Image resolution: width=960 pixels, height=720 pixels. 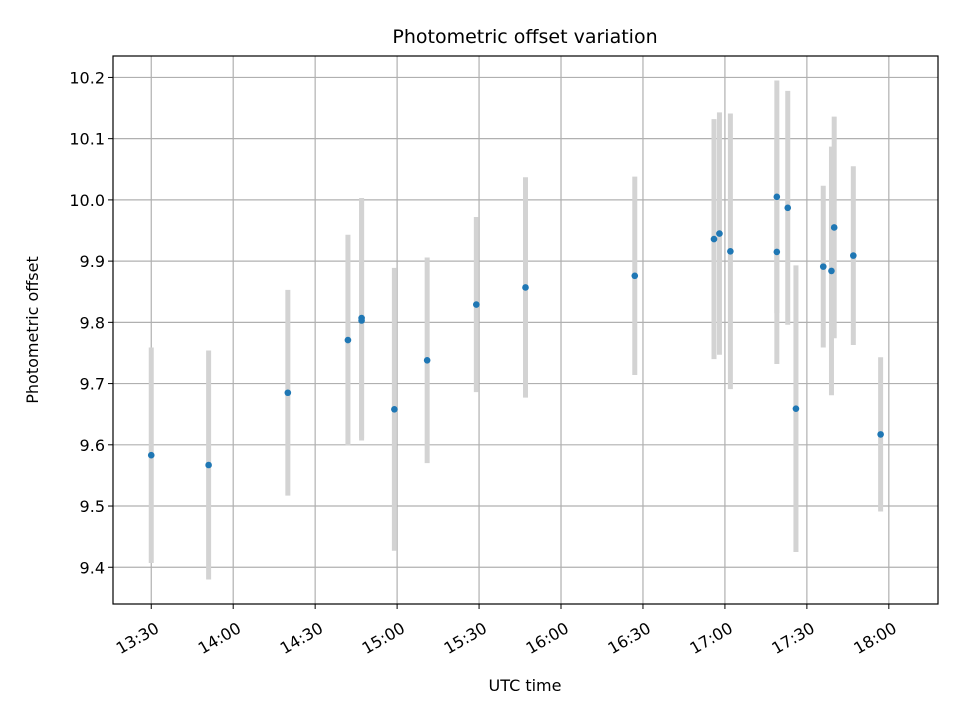 What do you see at coordinates (524, 37) in the screenshot?
I see `chart-title: Photometric offset variation` at bounding box center [524, 37].